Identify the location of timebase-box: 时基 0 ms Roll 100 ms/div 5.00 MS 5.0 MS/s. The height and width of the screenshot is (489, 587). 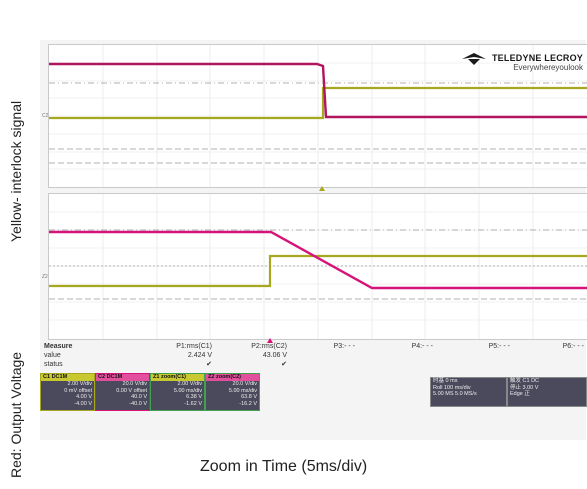
(468, 392).